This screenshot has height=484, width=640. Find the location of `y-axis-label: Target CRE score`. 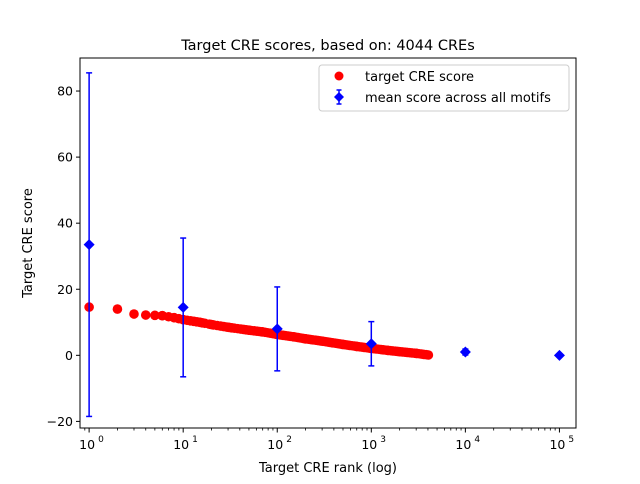

y-axis-label: Target CRE score is located at coordinates (28, 243).